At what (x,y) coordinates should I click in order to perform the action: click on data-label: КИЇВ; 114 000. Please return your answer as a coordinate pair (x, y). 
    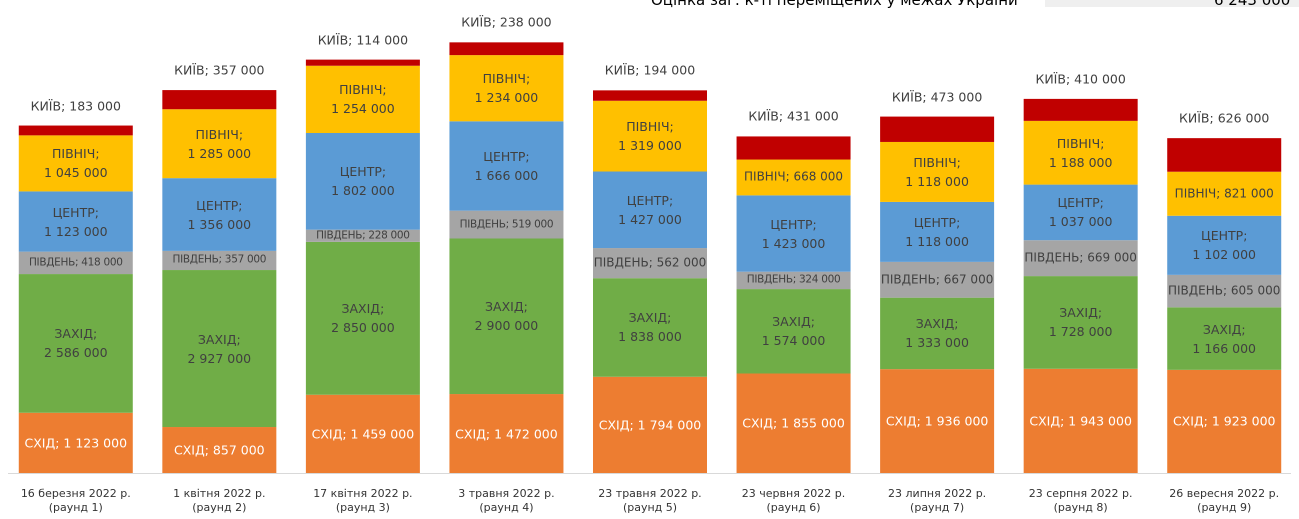
    Looking at the image, I should click on (363, 40).